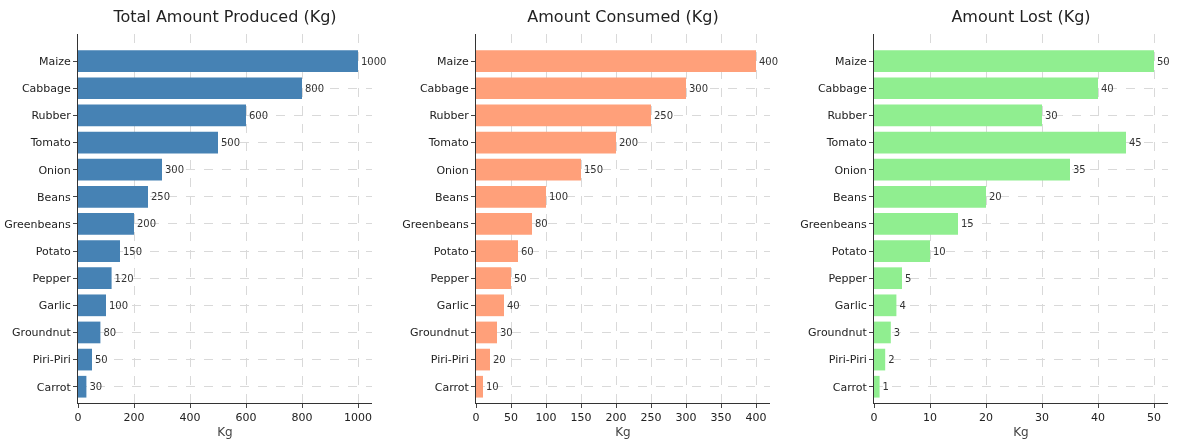 This screenshot has width=1196, height=439. I want to click on data-label: 15, so click(967, 224).